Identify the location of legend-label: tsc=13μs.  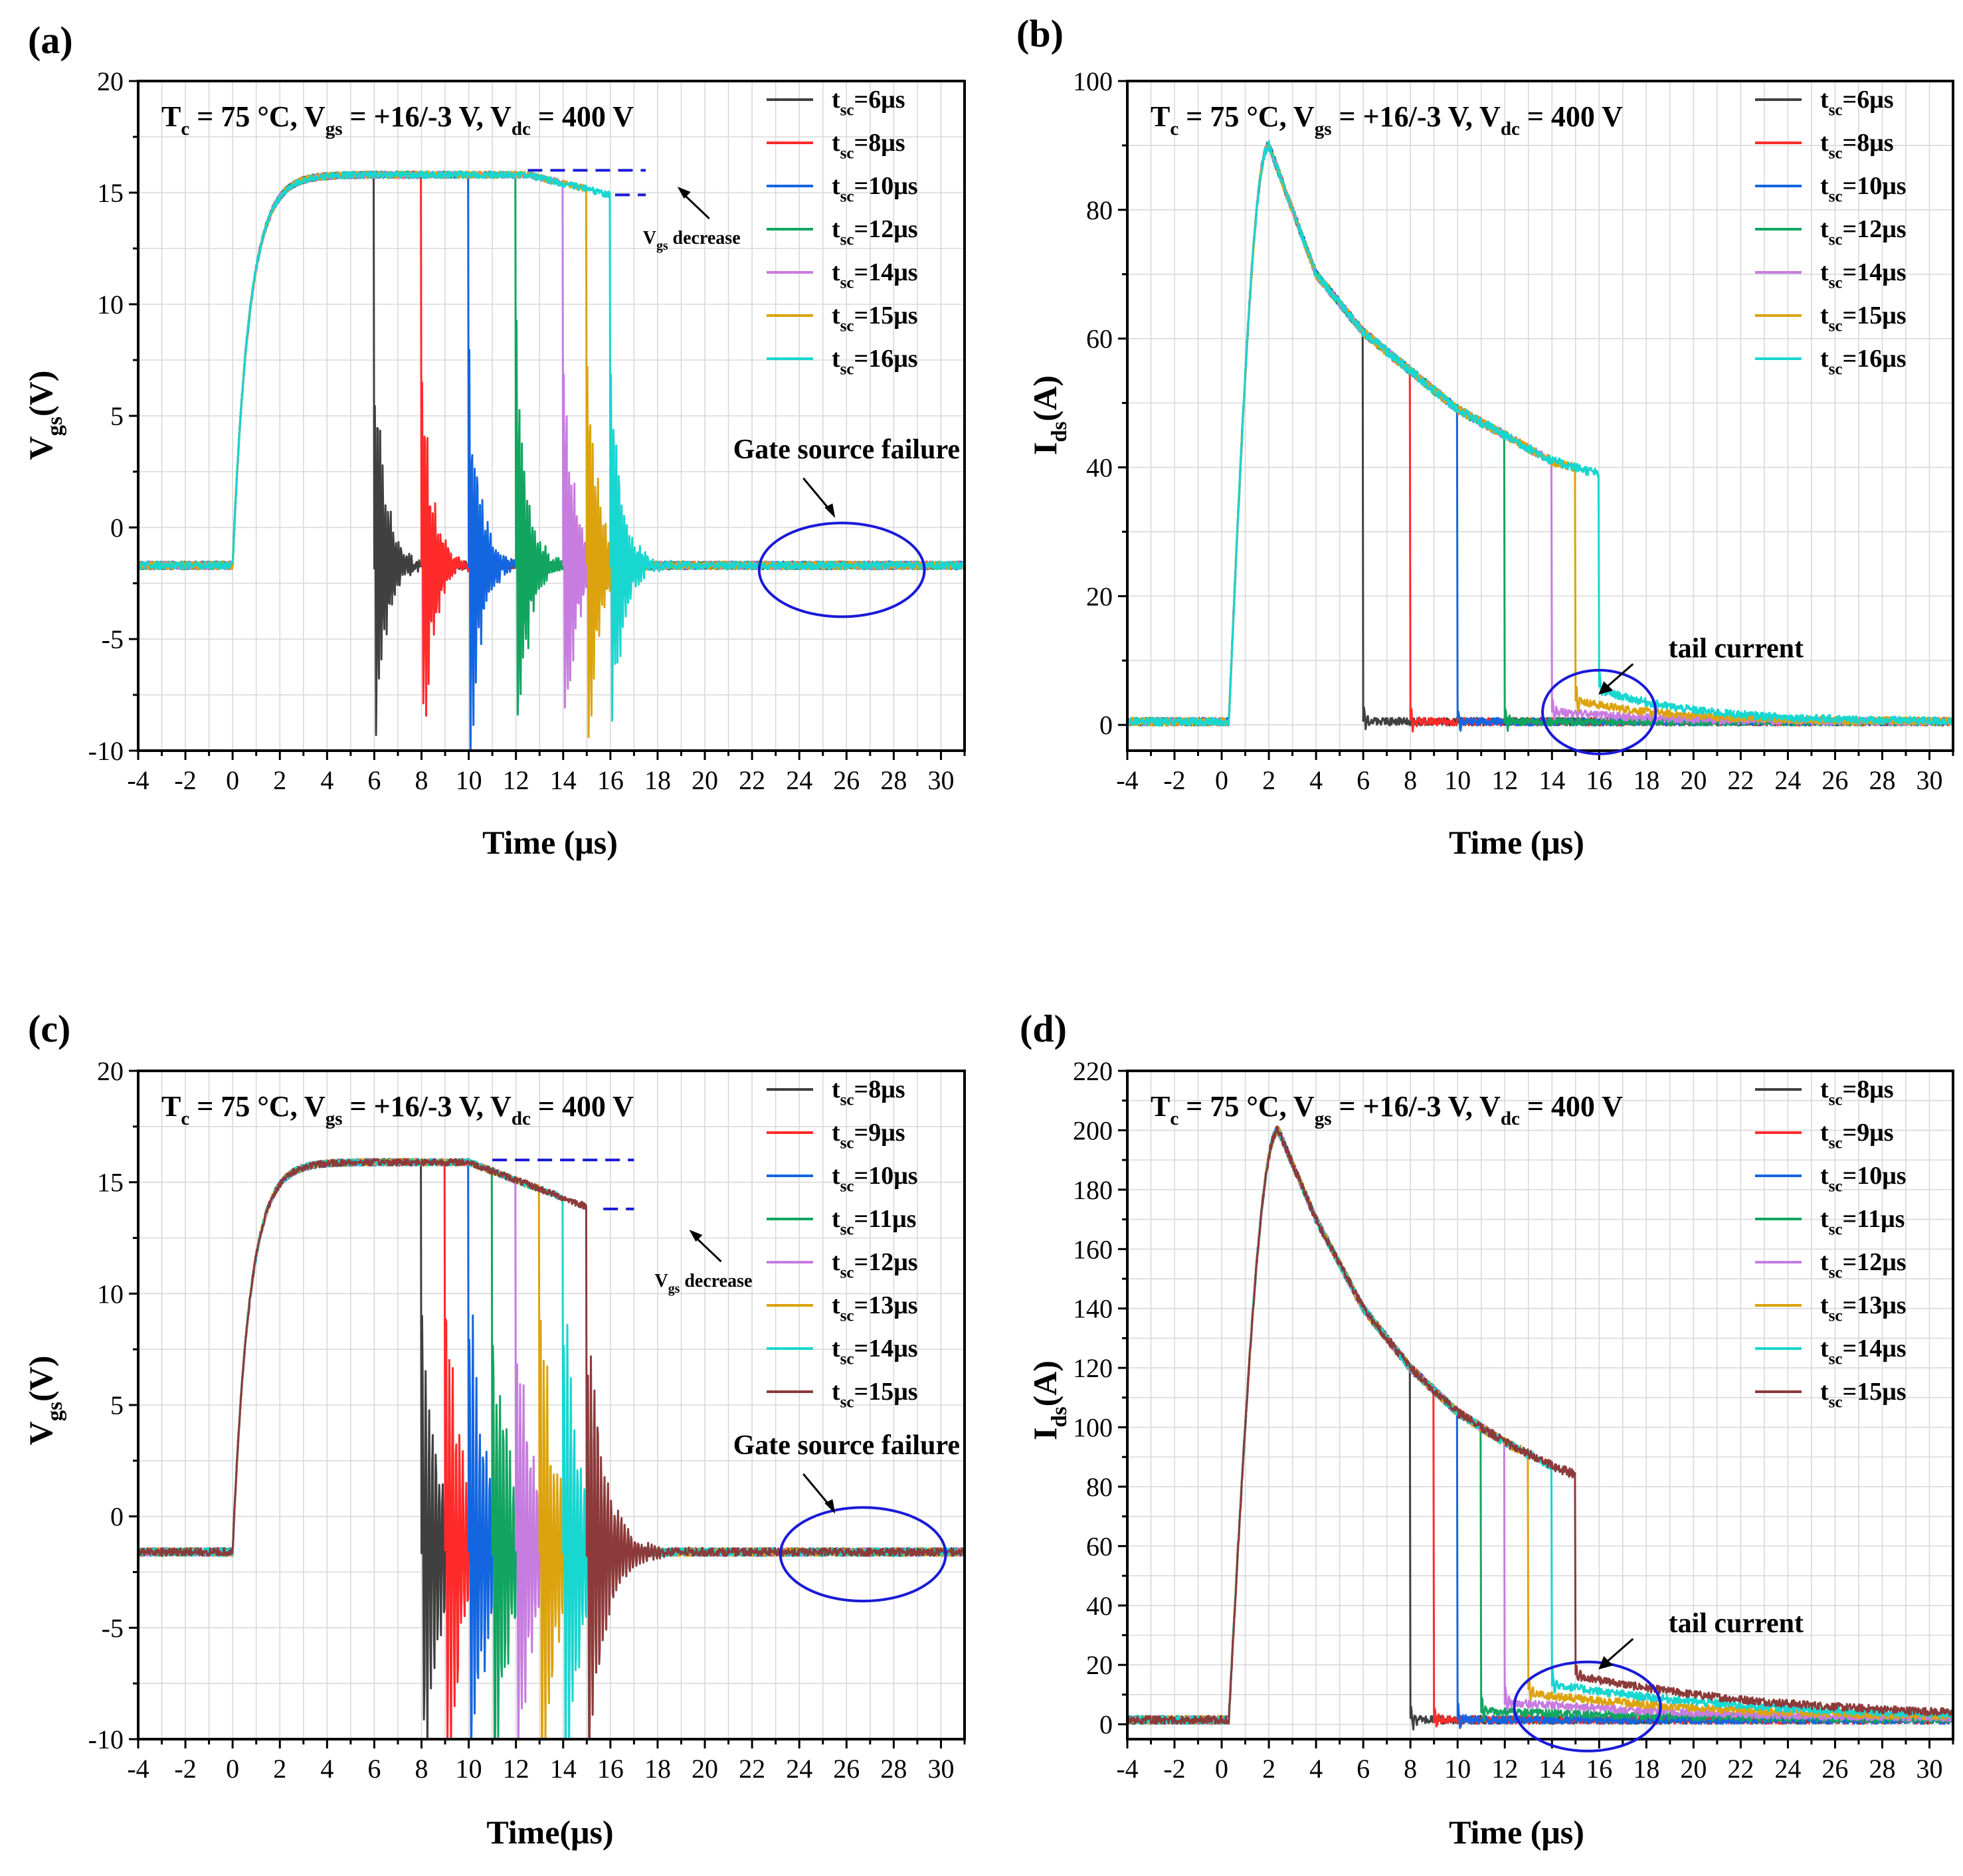
(1863, 1308).